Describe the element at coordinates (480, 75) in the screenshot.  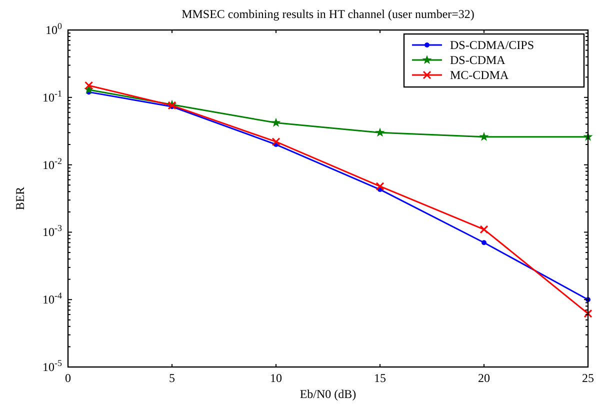
I see `legend-label: MC-CDMA` at that location.